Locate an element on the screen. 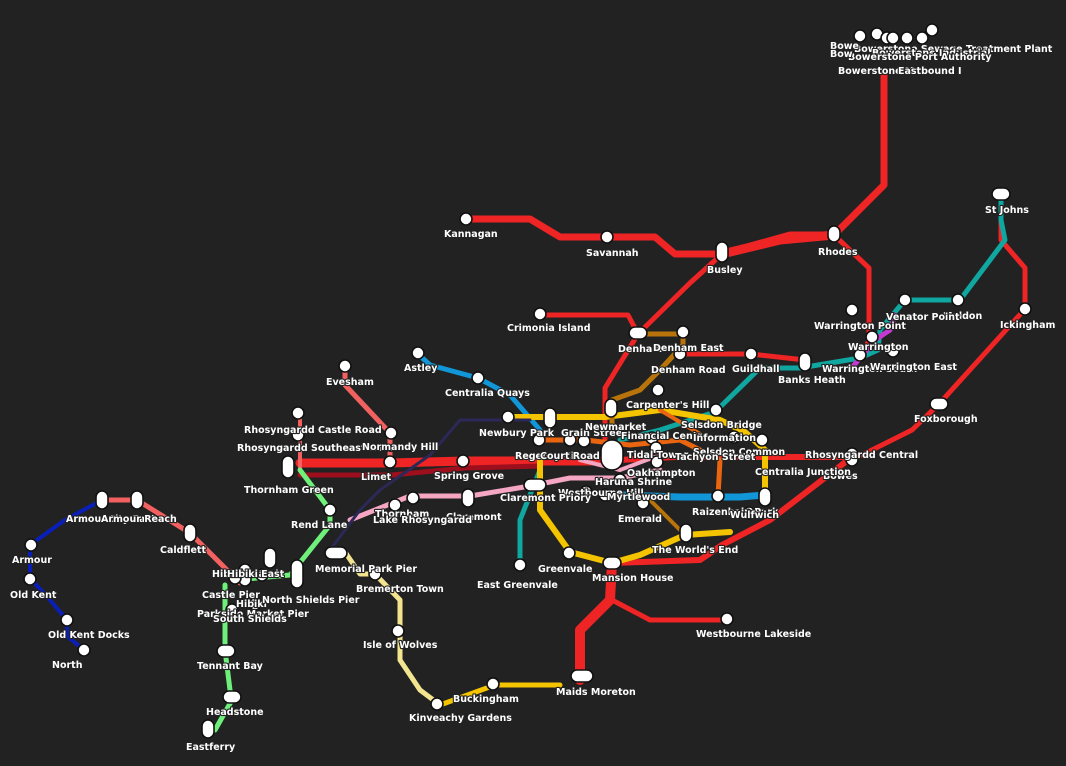 The height and width of the screenshot is (766, 1066). station-marker-south-shields is located at coordinates (232, 610).